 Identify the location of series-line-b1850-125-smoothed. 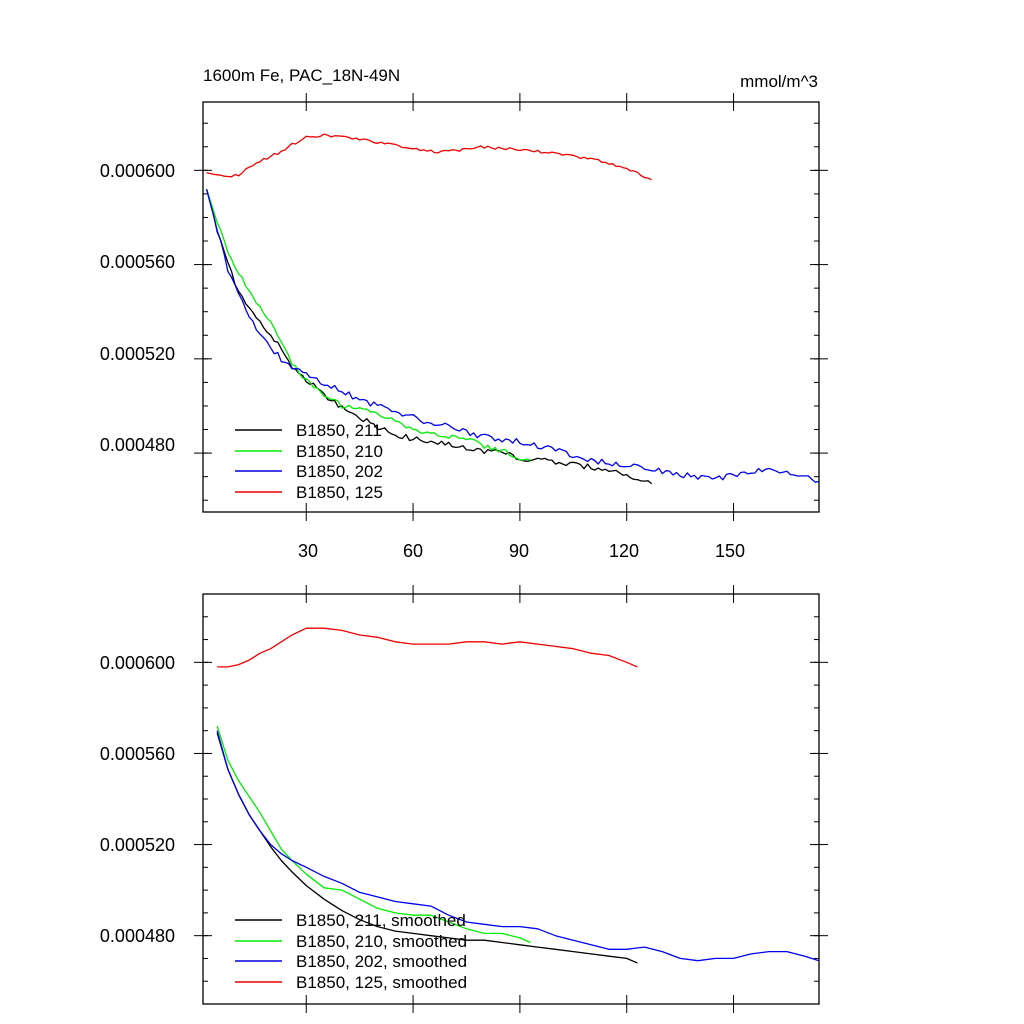
(427, 647).